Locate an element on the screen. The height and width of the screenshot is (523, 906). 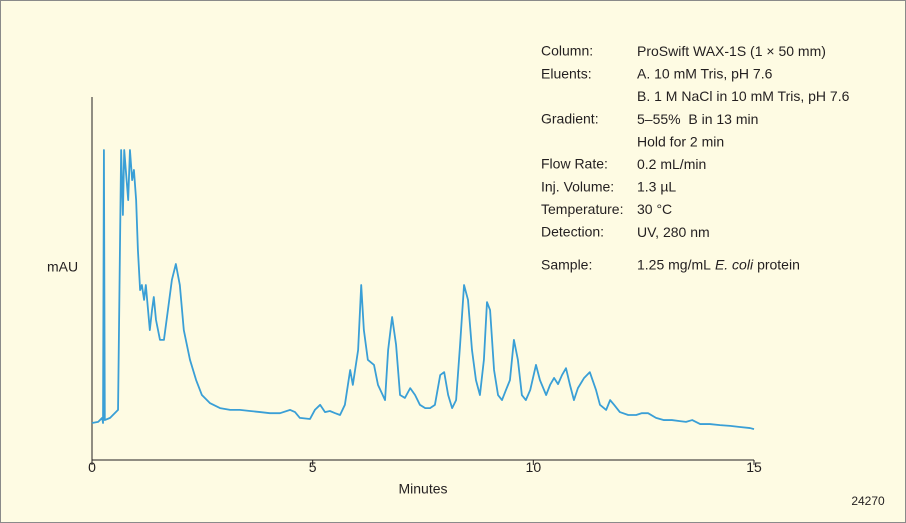
condition-label: Gradient: is located at coordinates (570, 119).